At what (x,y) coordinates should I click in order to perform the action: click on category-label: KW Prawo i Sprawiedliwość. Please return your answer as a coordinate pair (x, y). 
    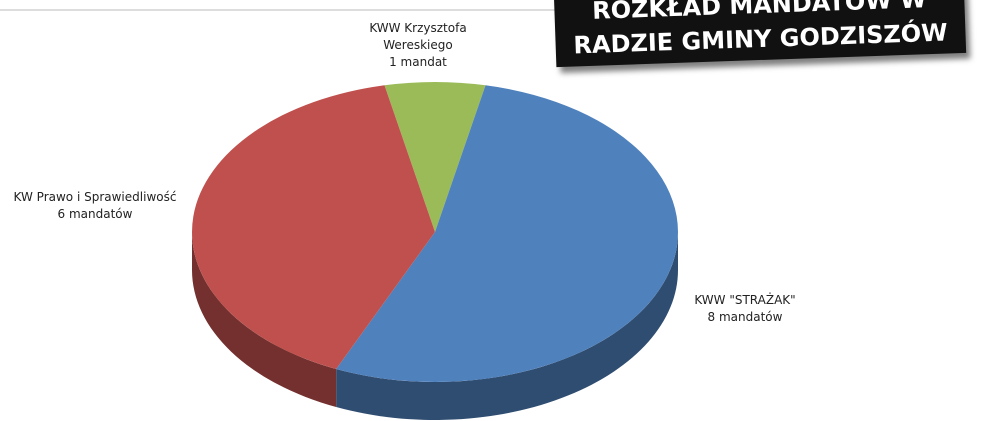
    Looking at the image, I should click on (95, 197).